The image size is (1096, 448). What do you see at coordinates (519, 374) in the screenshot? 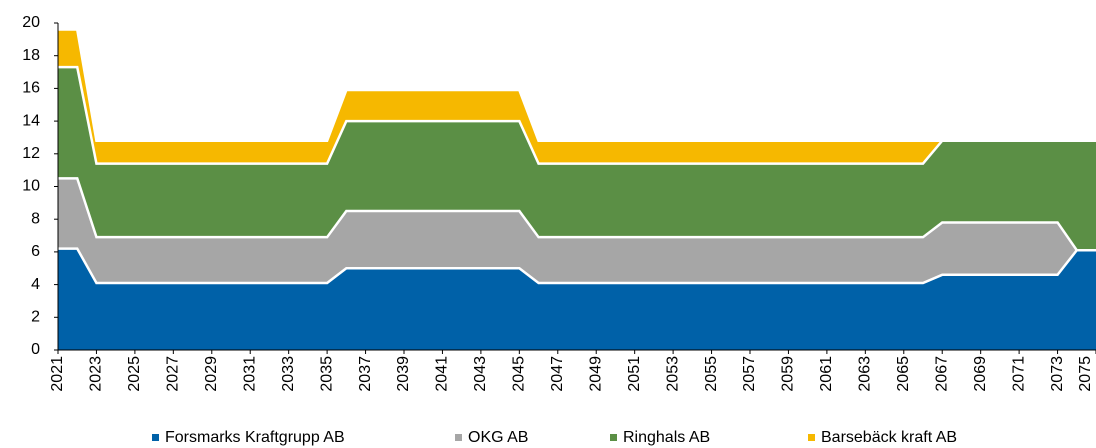
I see `x-tick-label: 2045` at bounding box center [519, 374].